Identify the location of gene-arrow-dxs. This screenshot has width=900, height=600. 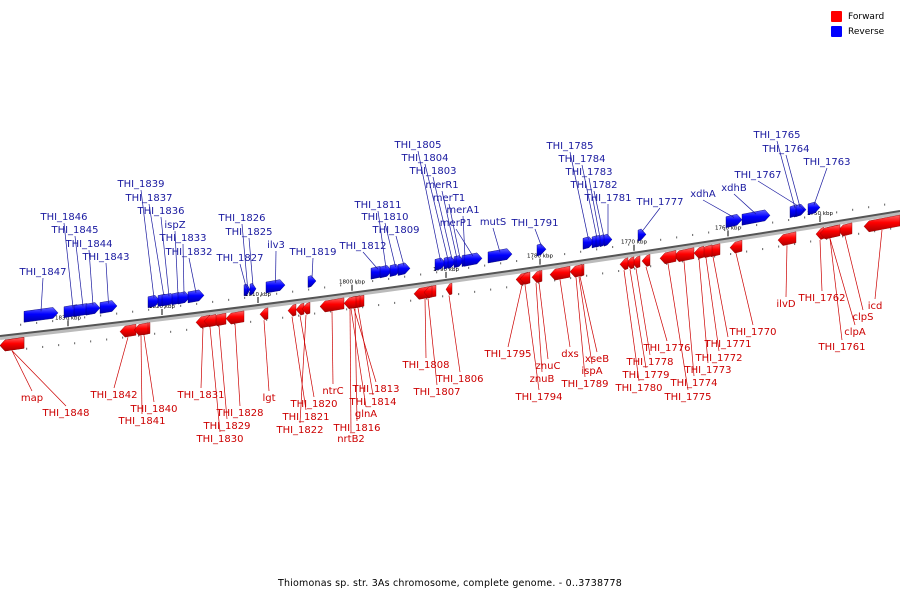
(560, 273).